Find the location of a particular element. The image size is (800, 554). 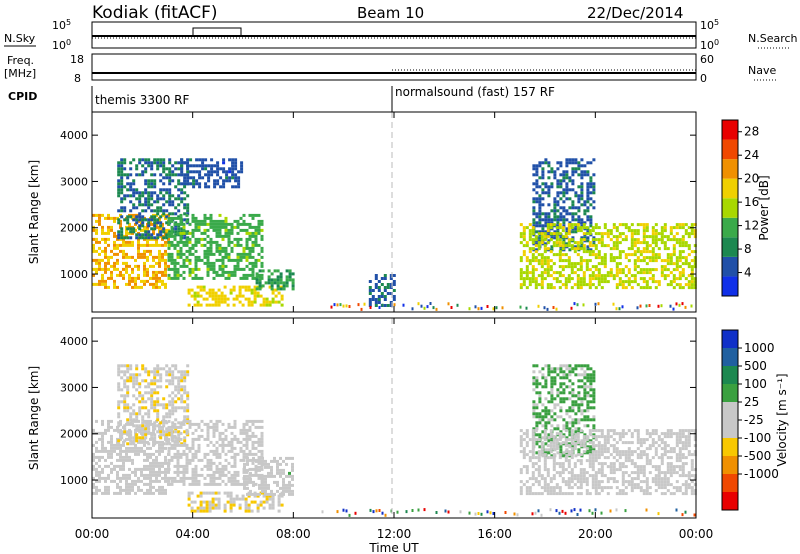

noise-cell is located at coordinates (382, 305).